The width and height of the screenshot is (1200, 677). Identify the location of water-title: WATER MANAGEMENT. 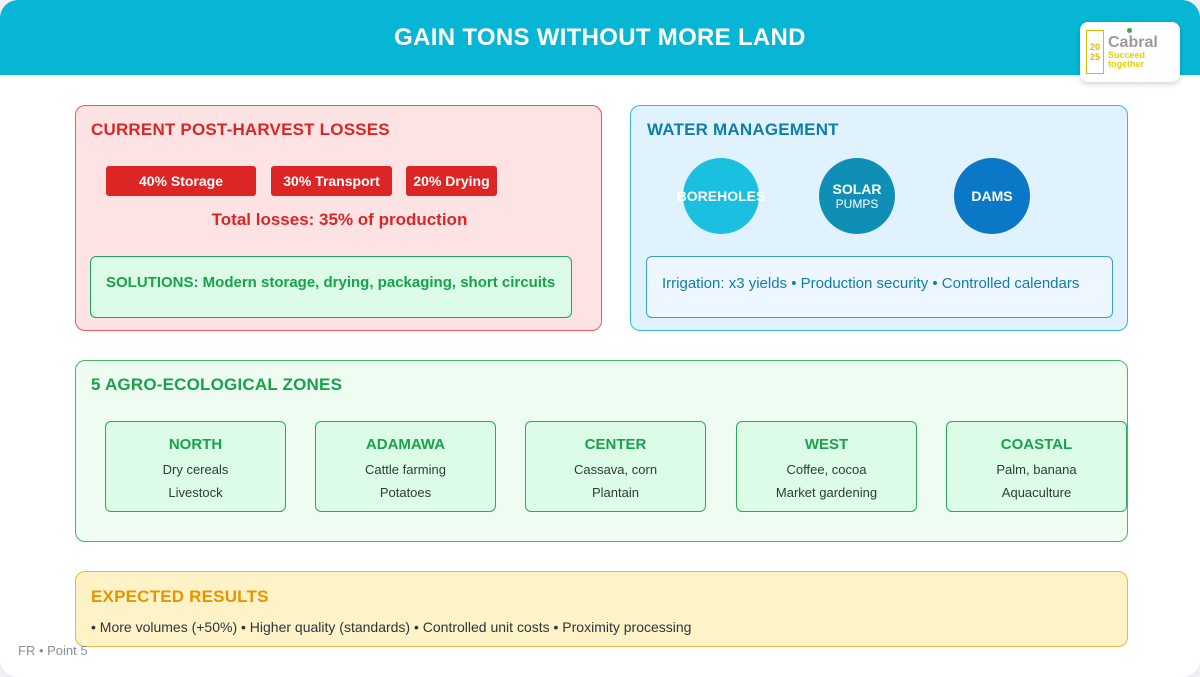
(743, 129).